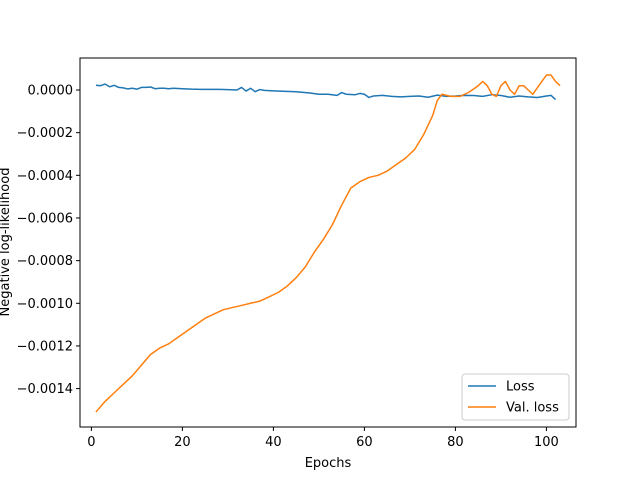  Describe the element at coordinates (182, 442) in the screenshot. I see `x-tick-label: 20` at that location.